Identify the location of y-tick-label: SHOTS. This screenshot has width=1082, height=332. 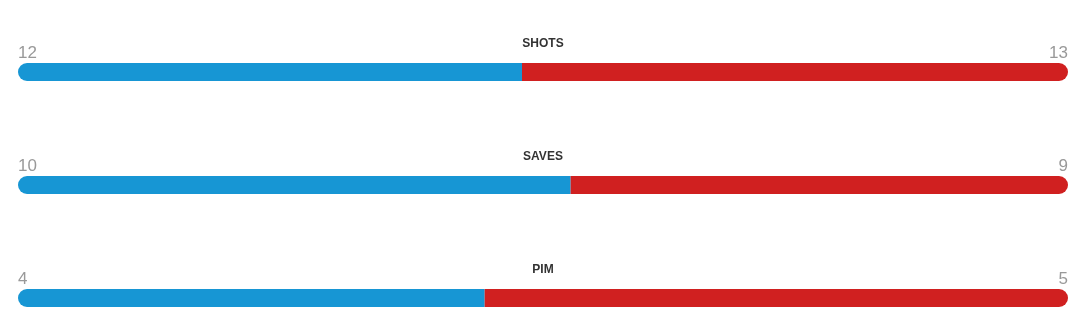
(543, 43).